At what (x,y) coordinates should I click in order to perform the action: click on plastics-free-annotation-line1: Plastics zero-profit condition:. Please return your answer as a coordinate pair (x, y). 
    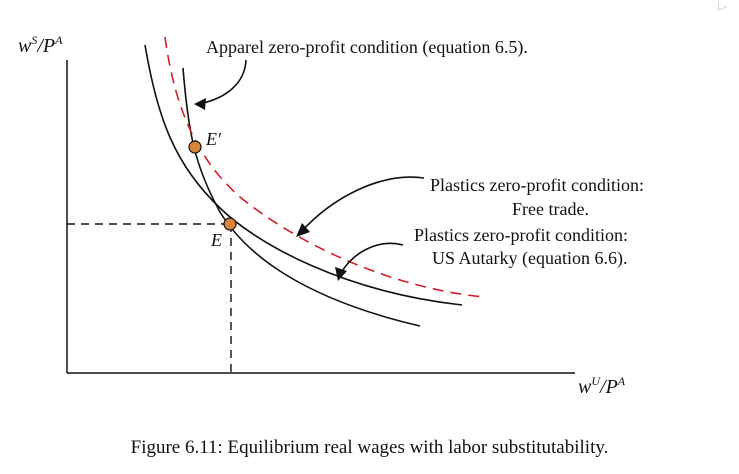
    Looking at the image, I should click on (537, 185).